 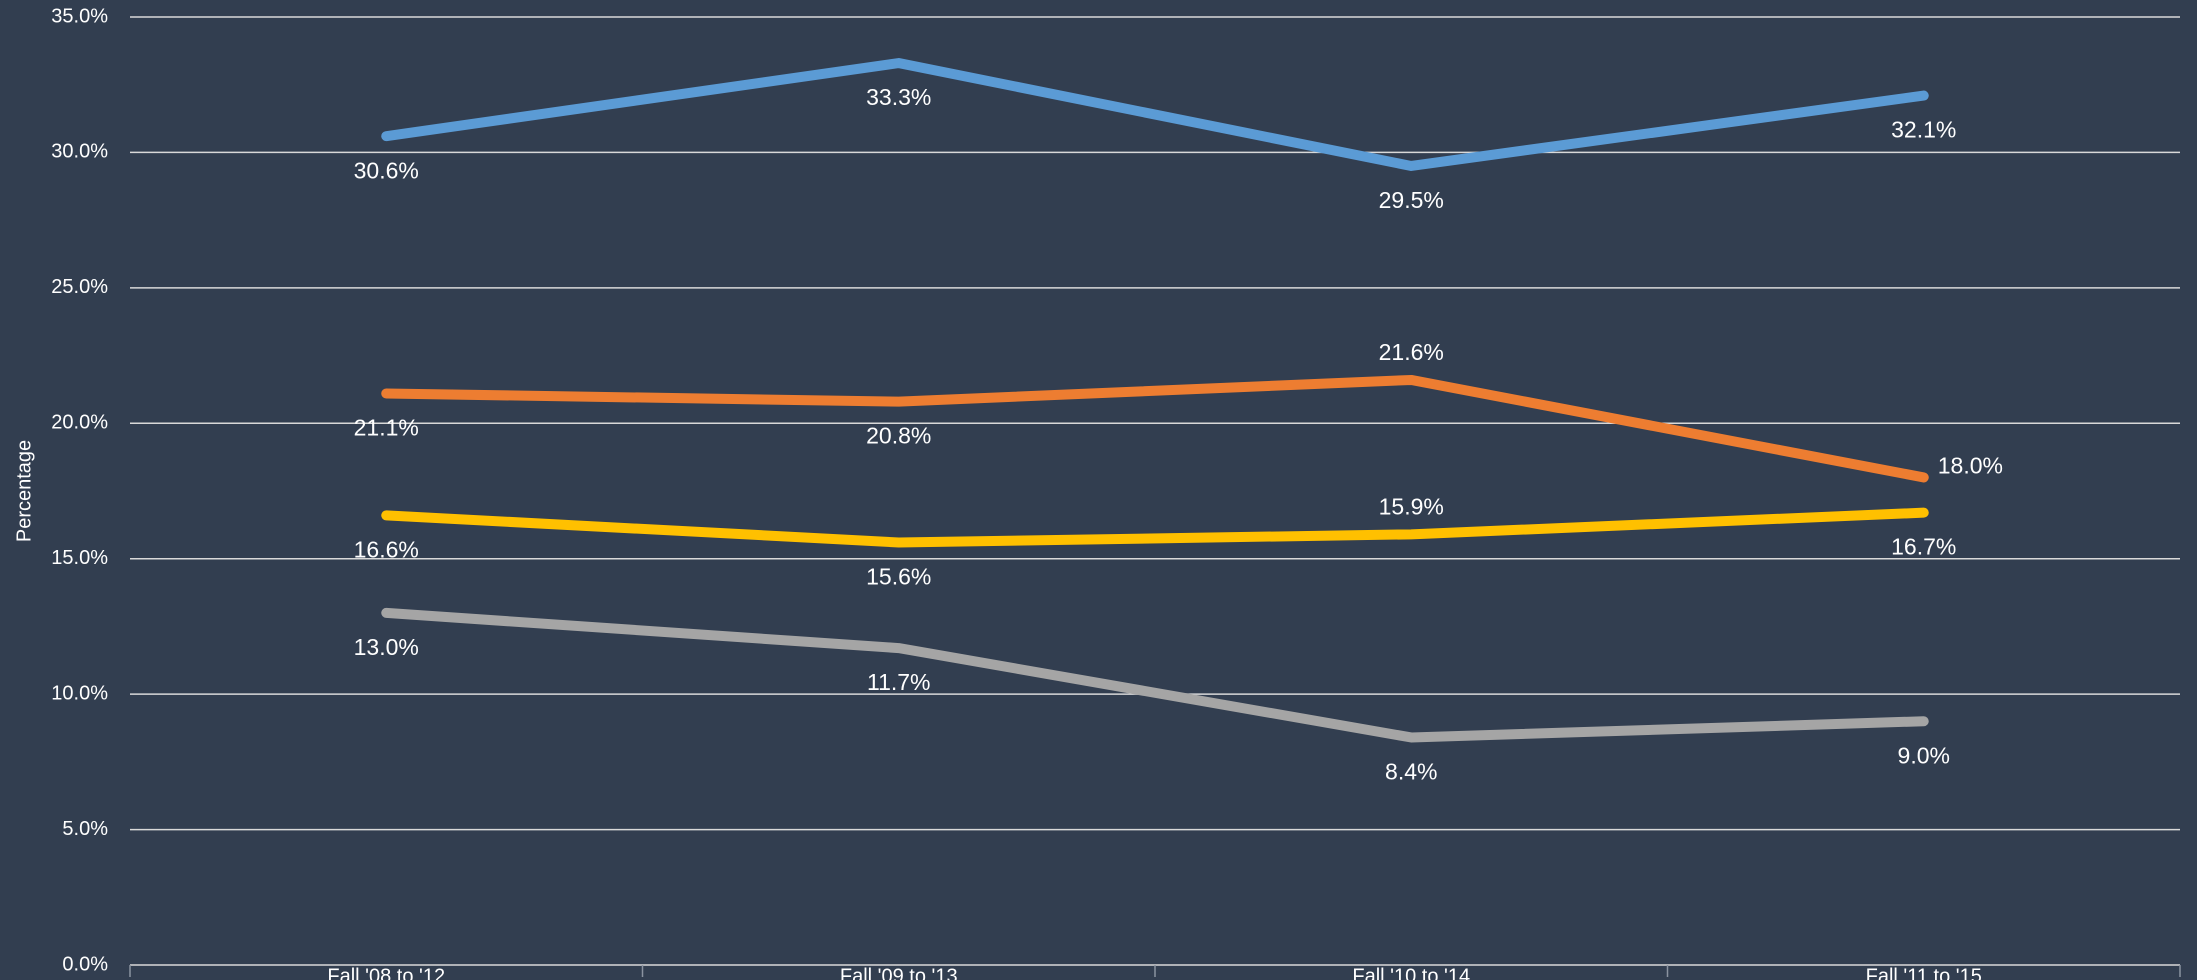 What do you see at coordinates (1924, 972) in the screenshot?
I see `x-tick-label: Fall '11 to '15` at bounding box center [1924, 972].